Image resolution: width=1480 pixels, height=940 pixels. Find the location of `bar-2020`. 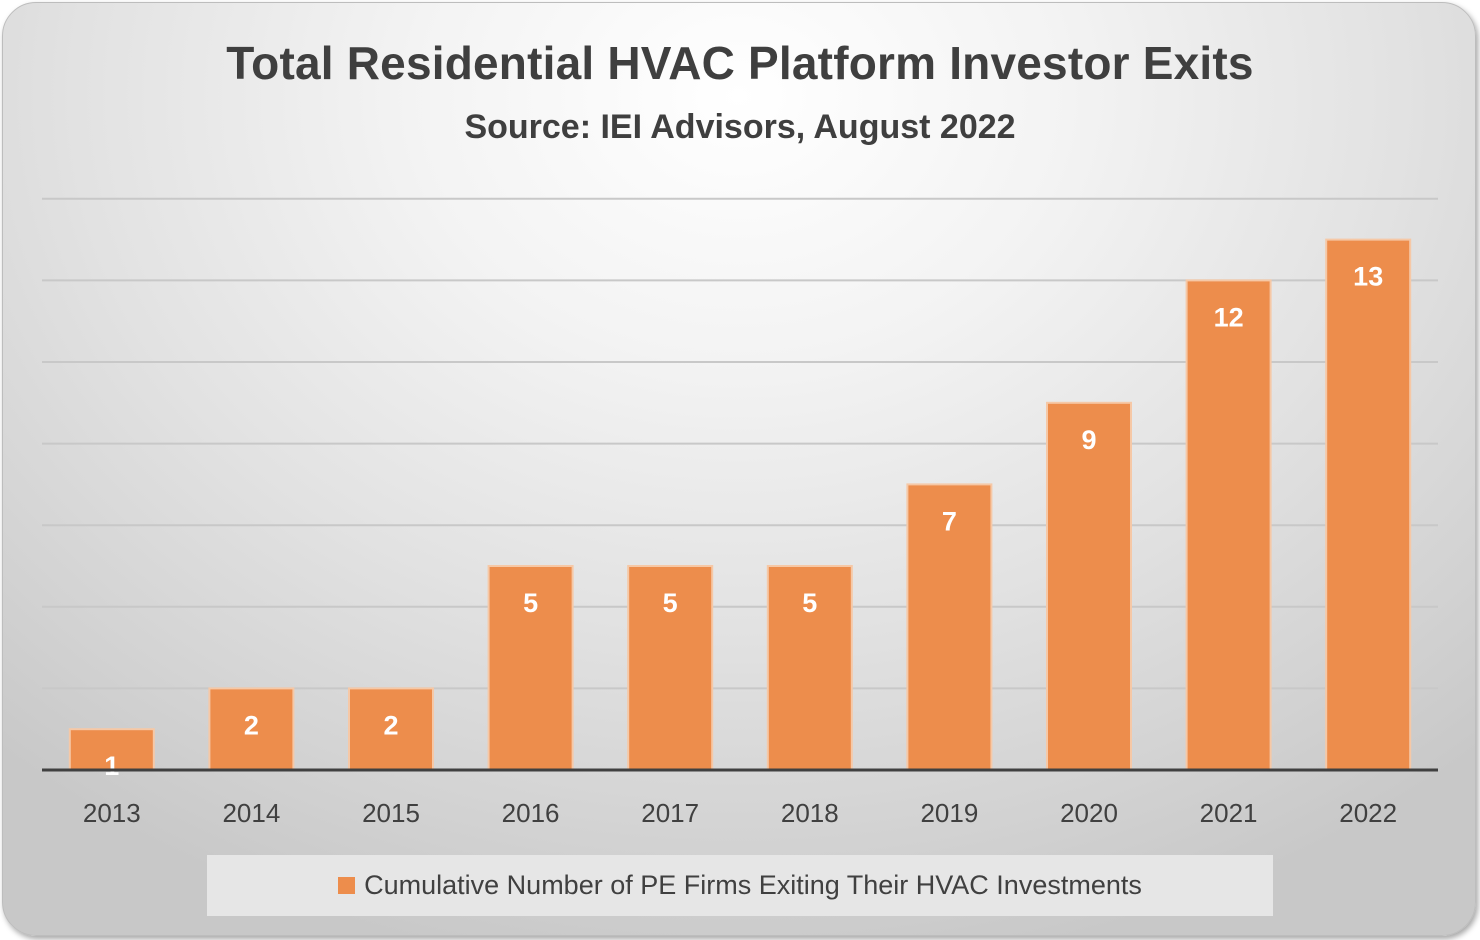

bar-2020 is located at coordinates (1089, 586).